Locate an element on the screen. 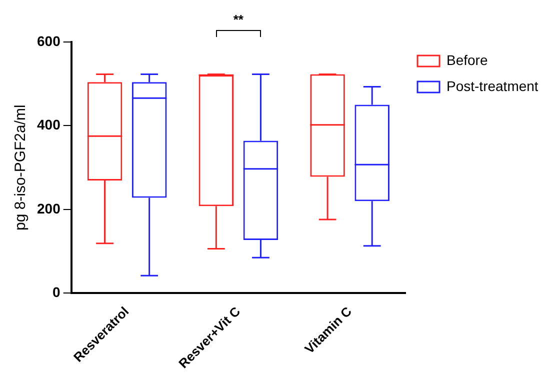  legend-label: Before is located at coordinates (467, 60).